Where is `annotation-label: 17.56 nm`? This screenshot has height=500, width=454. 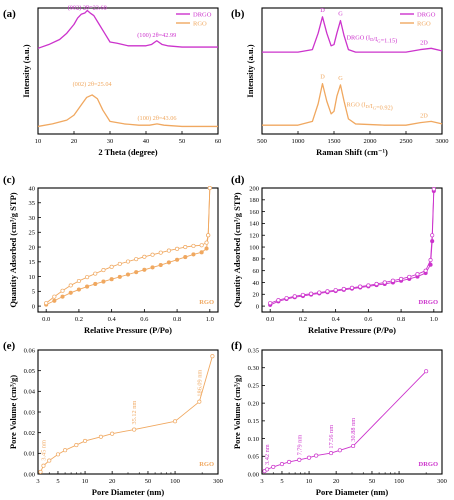
annotation-label: 17.56 nm is located at coordinates (331, 437).